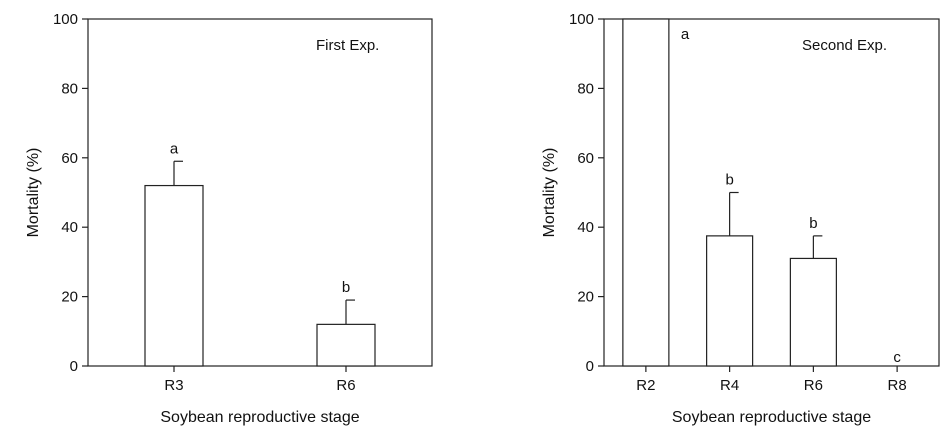 The image size is (943, 437). What do you see at coordinates (646, 192) in the screenshot?
I see `bar-r2` at bounding box center [646, 192].